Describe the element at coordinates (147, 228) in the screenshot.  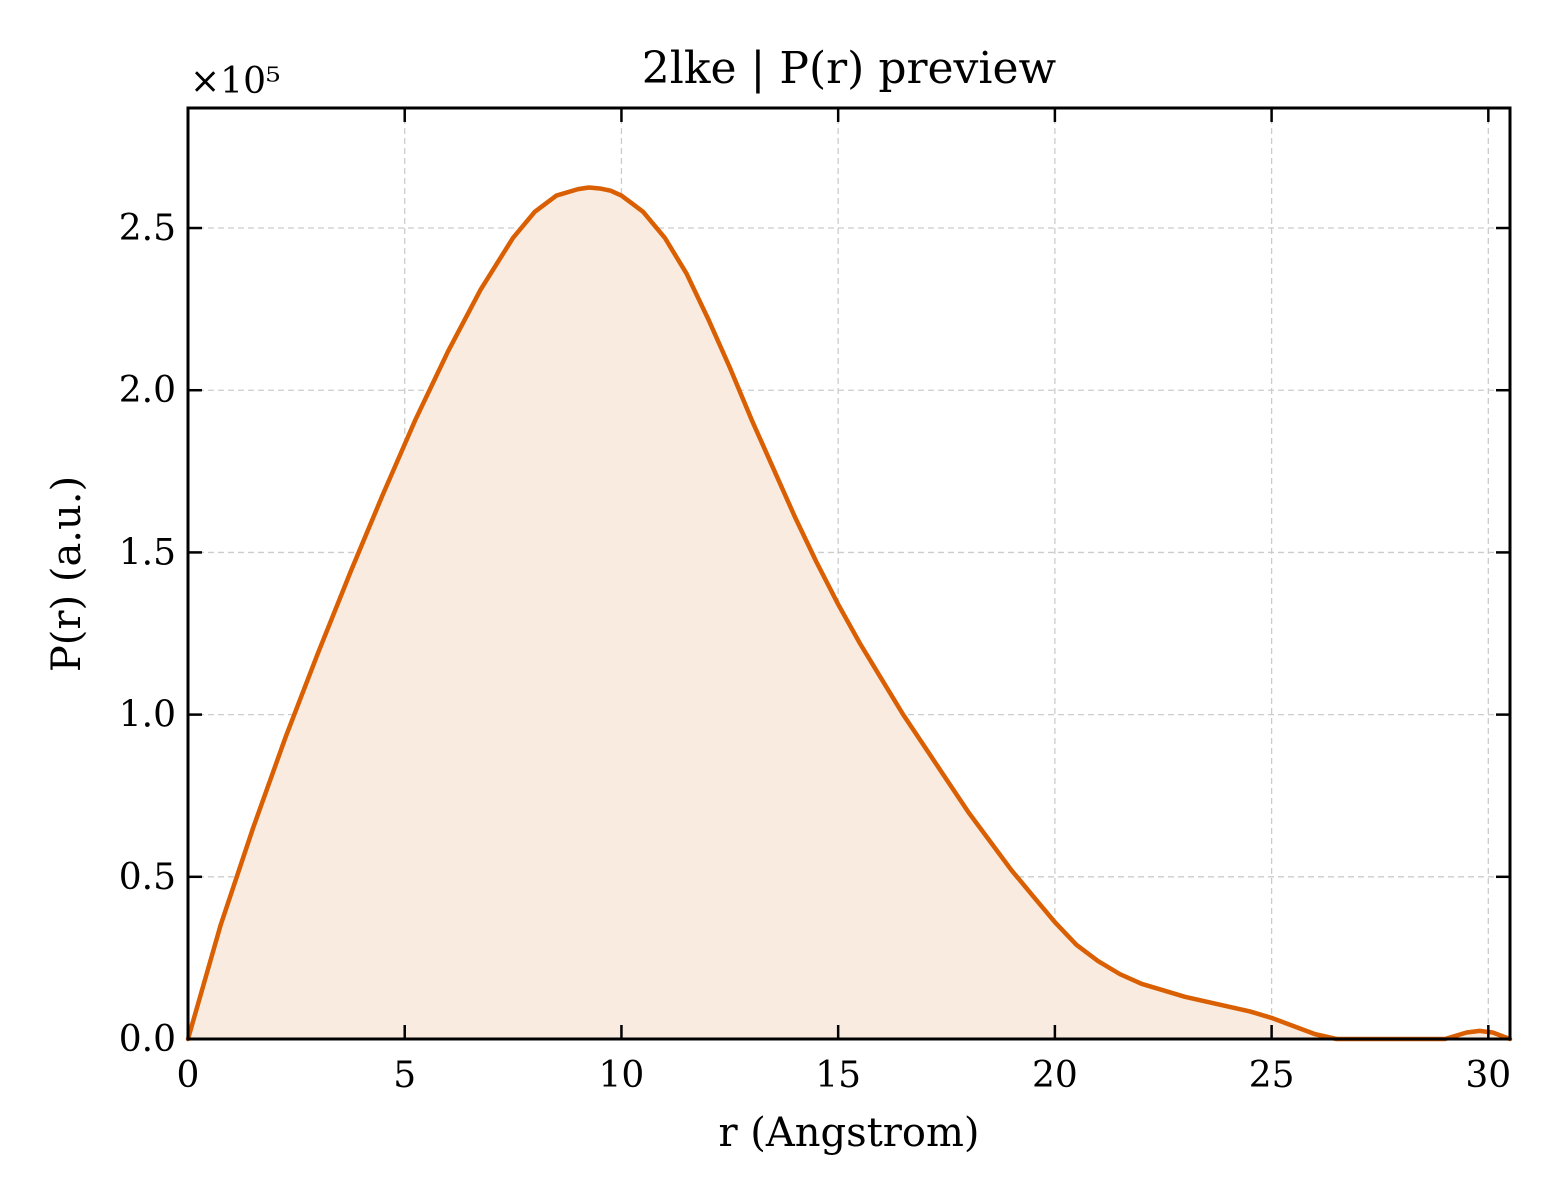
I see `y-tick-label: 2.5` at that location.